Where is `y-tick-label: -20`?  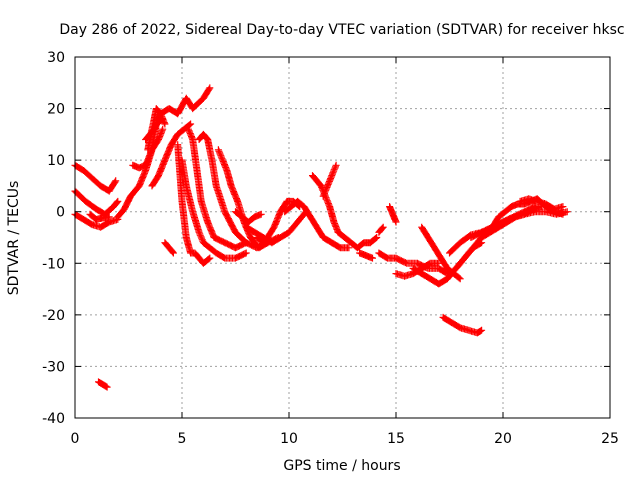
y-tick-label: -20 is located at coordinates (53, 316).